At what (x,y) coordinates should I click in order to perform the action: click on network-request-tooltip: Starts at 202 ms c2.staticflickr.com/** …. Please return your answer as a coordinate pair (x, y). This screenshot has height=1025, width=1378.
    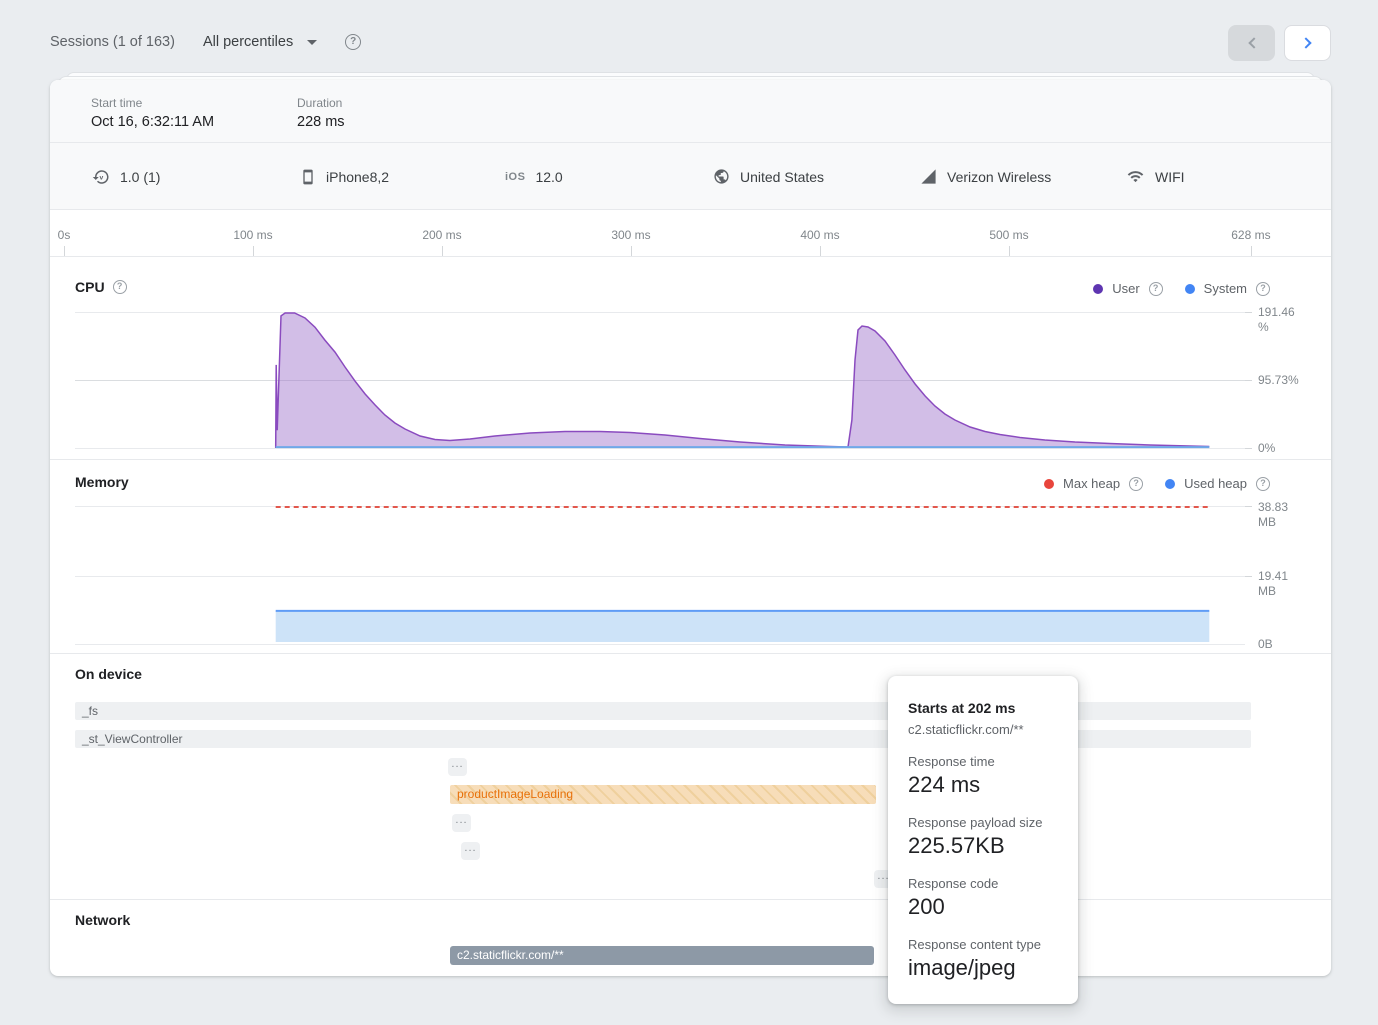
    Looking at the image, I should click on (983, 840).